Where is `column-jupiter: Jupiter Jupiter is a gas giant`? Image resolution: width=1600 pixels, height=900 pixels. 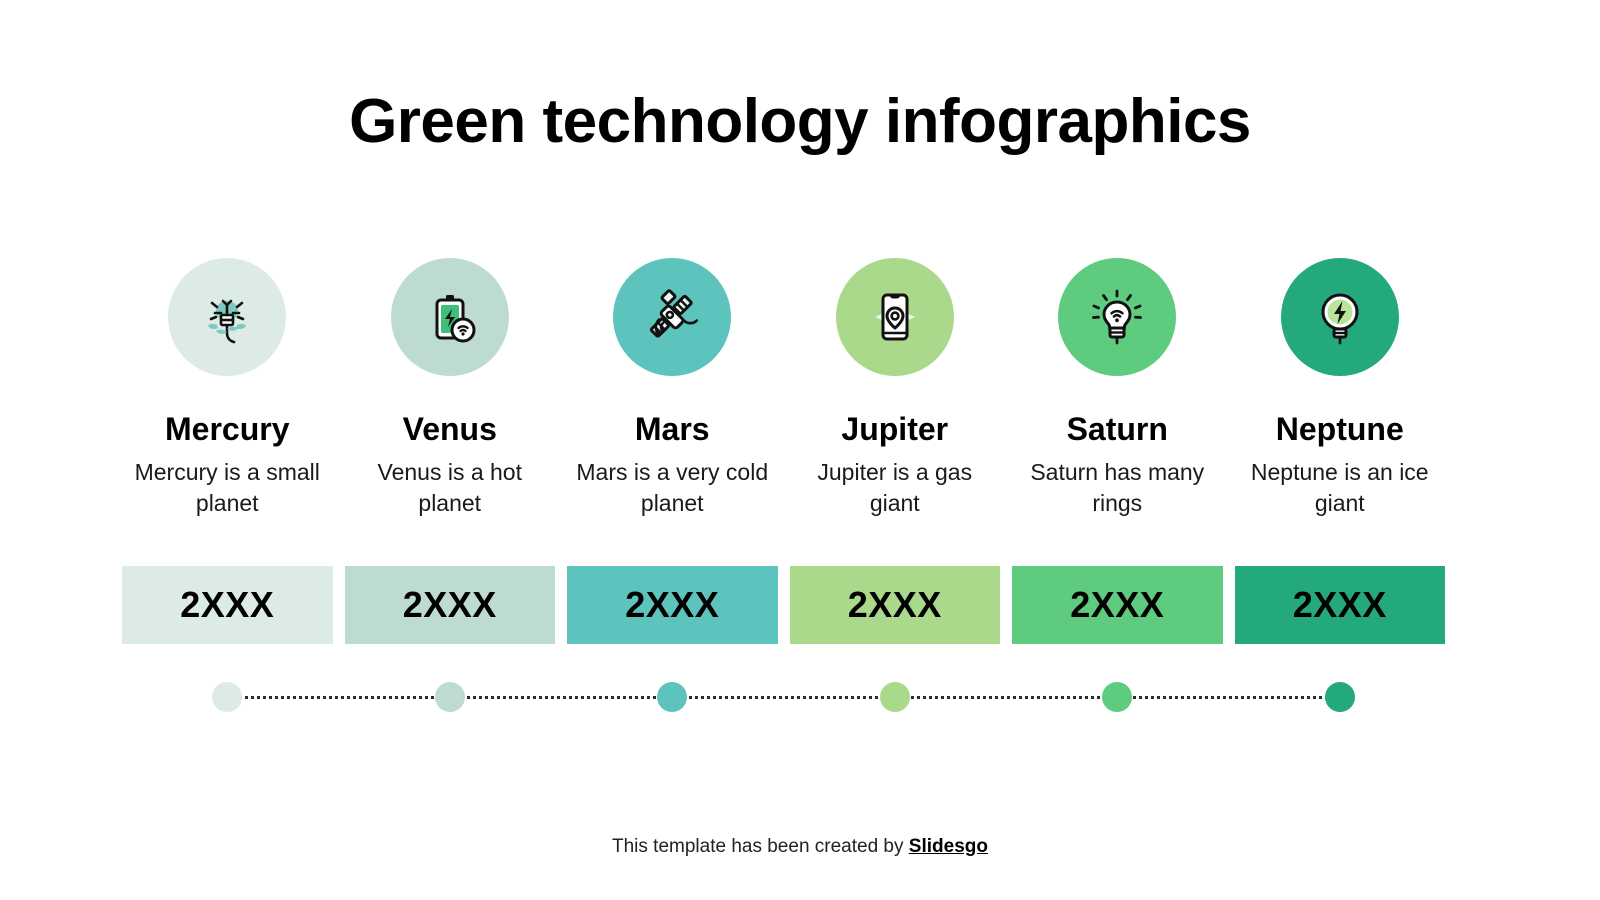
column-jupiter: Jupiter Jupiter is a gas giant is located at coordinates (895, 388).